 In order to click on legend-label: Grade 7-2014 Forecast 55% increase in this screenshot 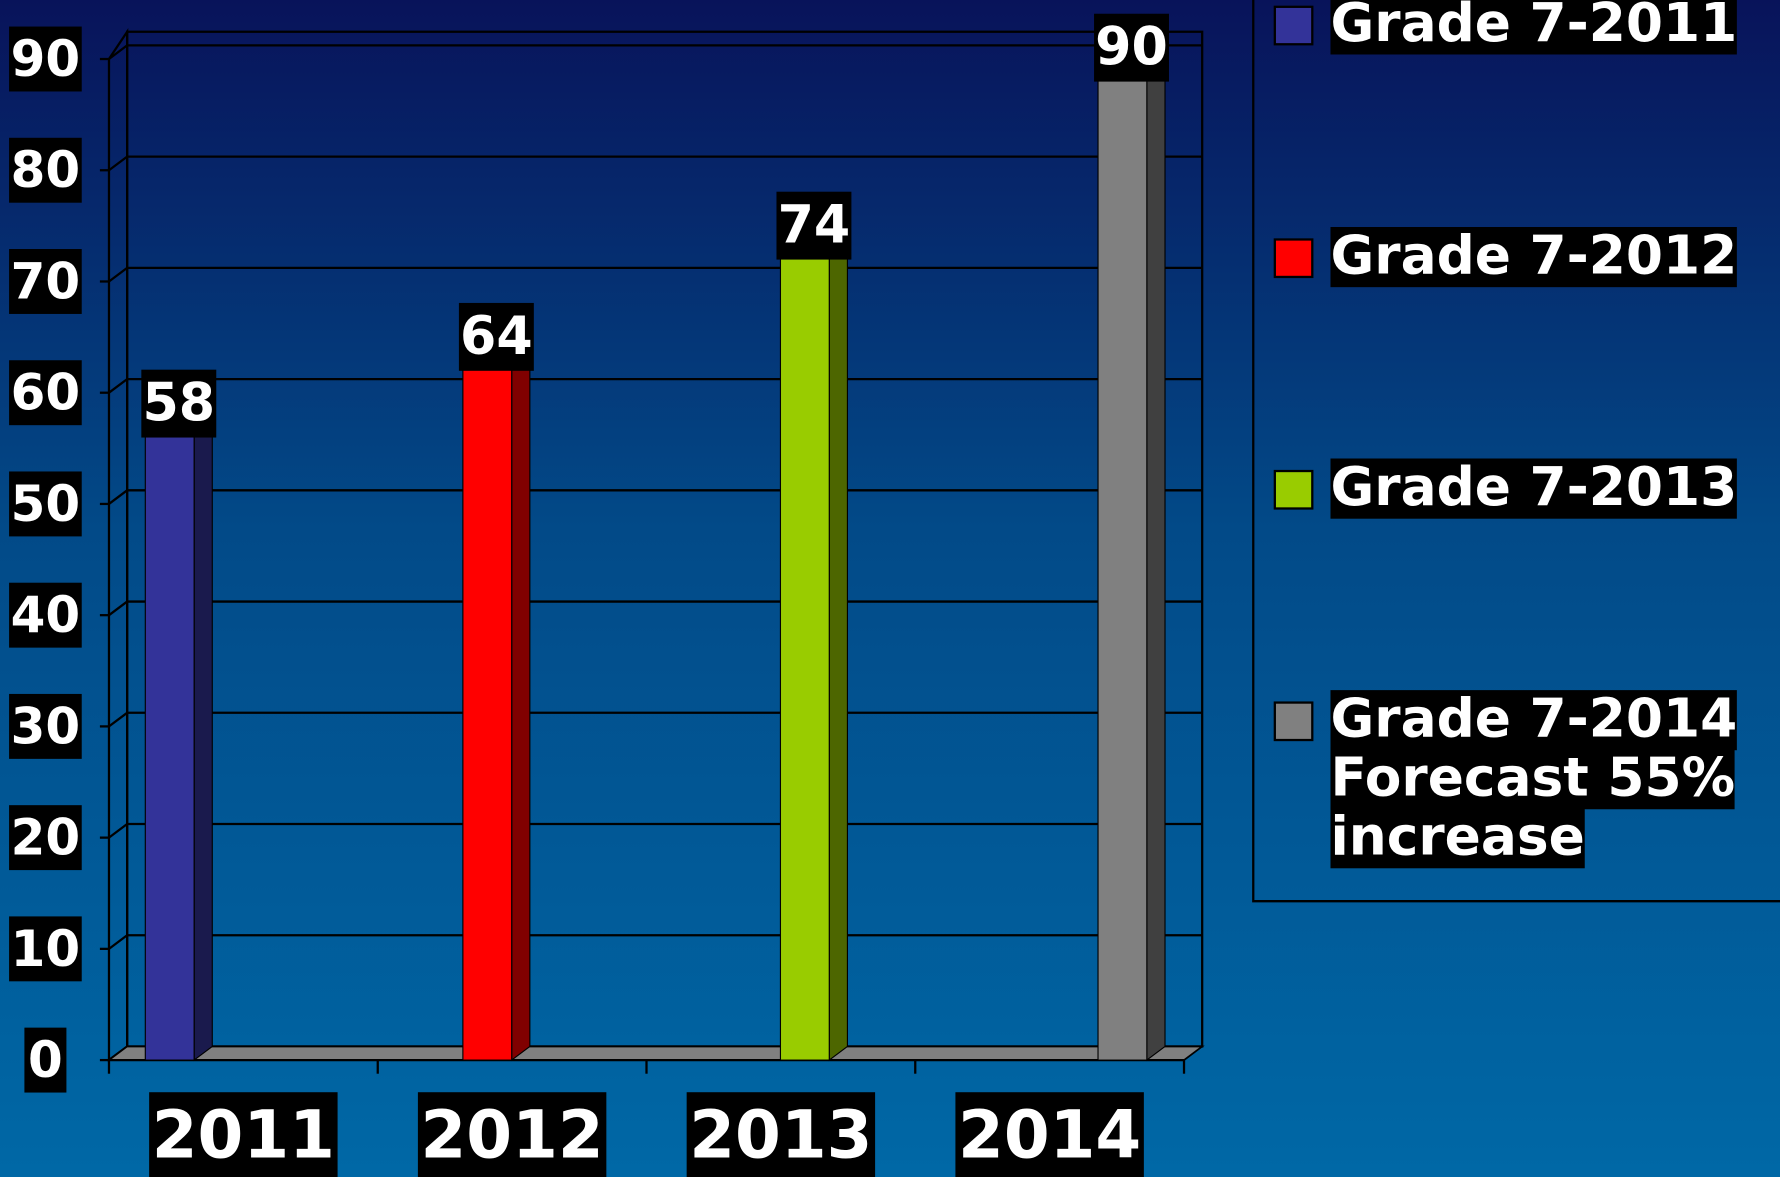, I will do `click(1534, 779)`.